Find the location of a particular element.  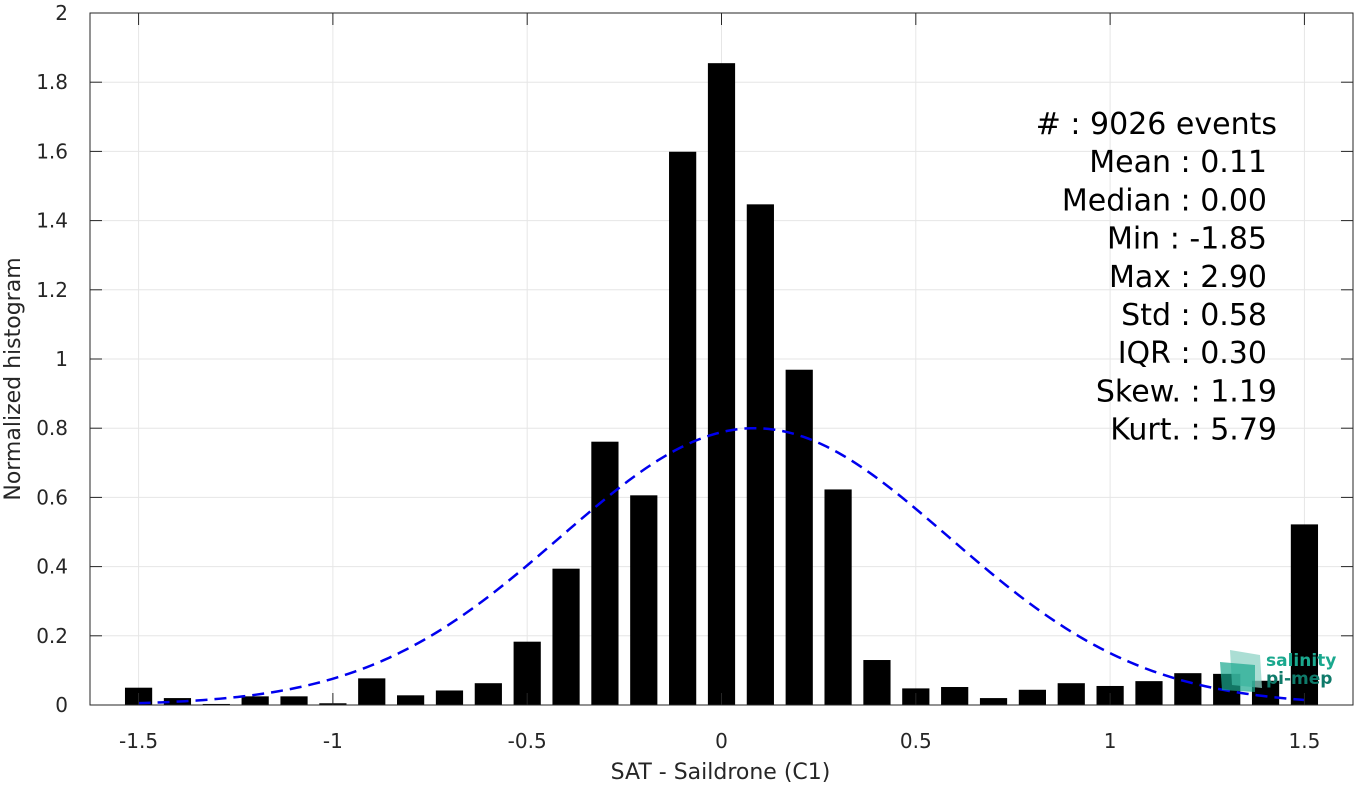

x-tick-labels: -1.5 -1 -0.5 0 0.5 1 1.5 is located at coordinates (719, 741).